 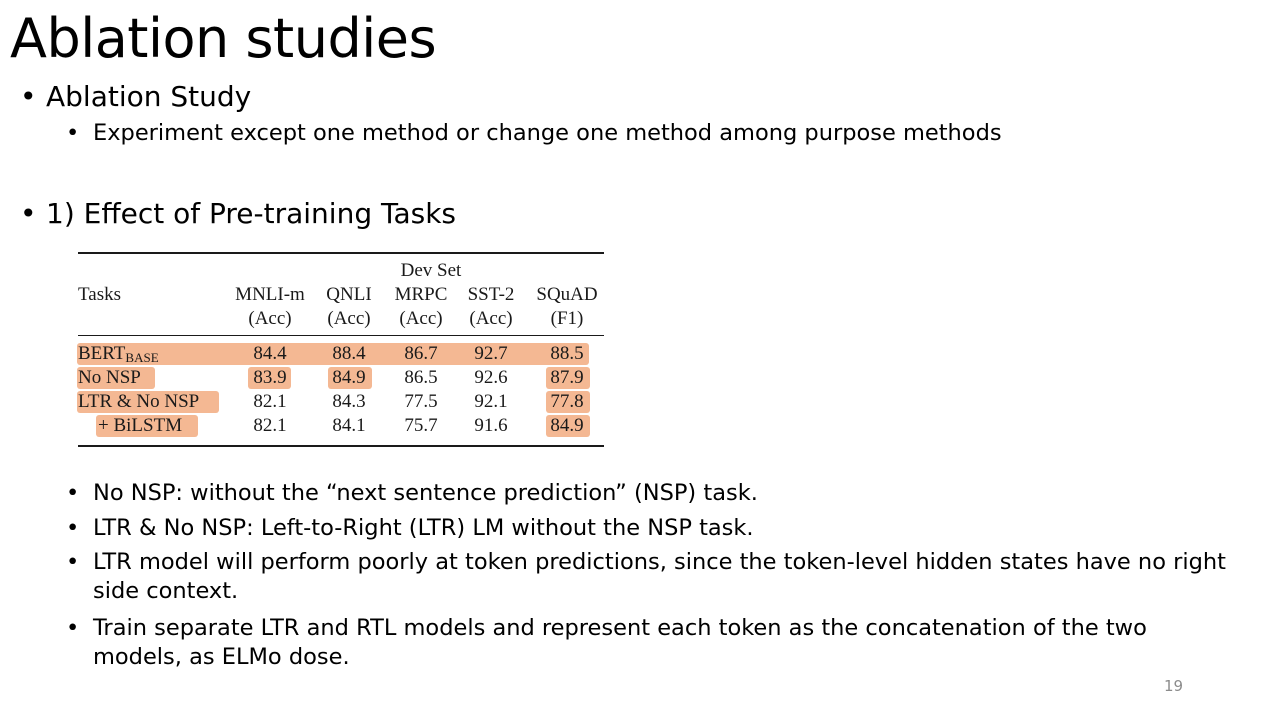 I want to click on bullet-effect-pretraining: • 1) Effect of Pre-training Tasks, so click(x=238, y=214).